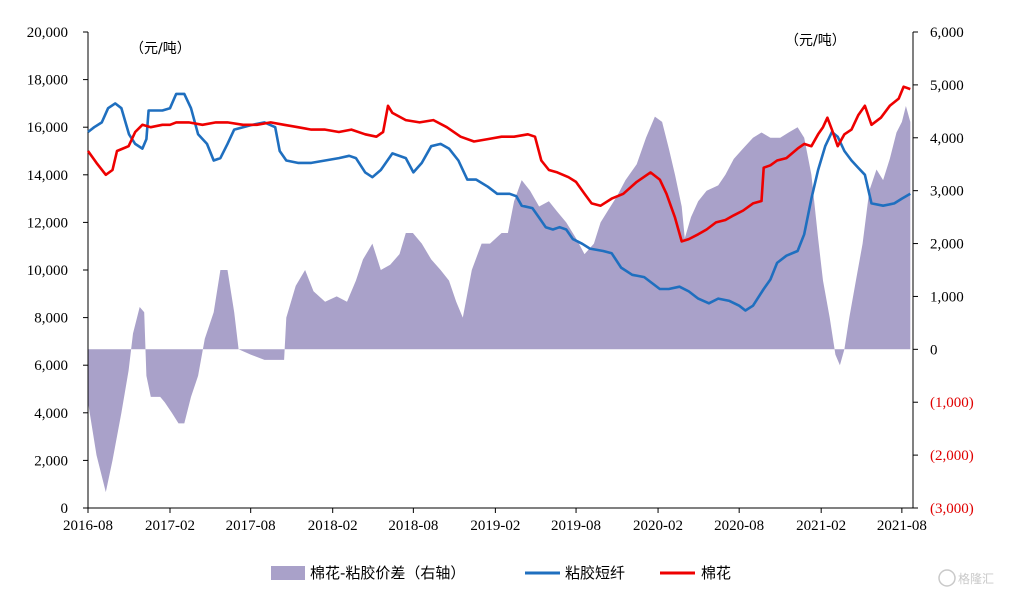 Image resolution: width=1014 pixels, height=597 pixels. What do you see at coordinates (716, 573) in the screenshot?
I see `legend-cotton-label: 棉花` at bounding box center [716, 573].